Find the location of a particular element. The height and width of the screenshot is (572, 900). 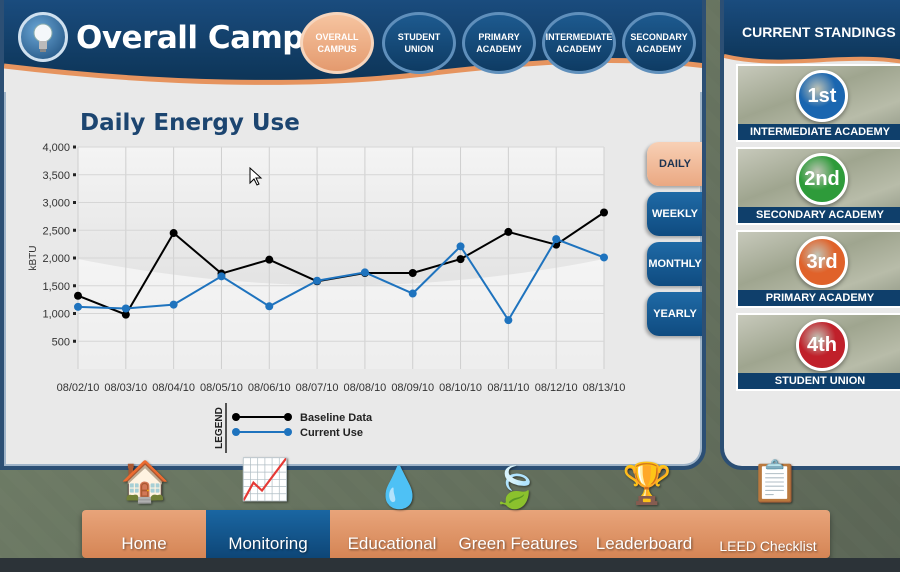

bottom-strip is located at coordinates (450, 565).